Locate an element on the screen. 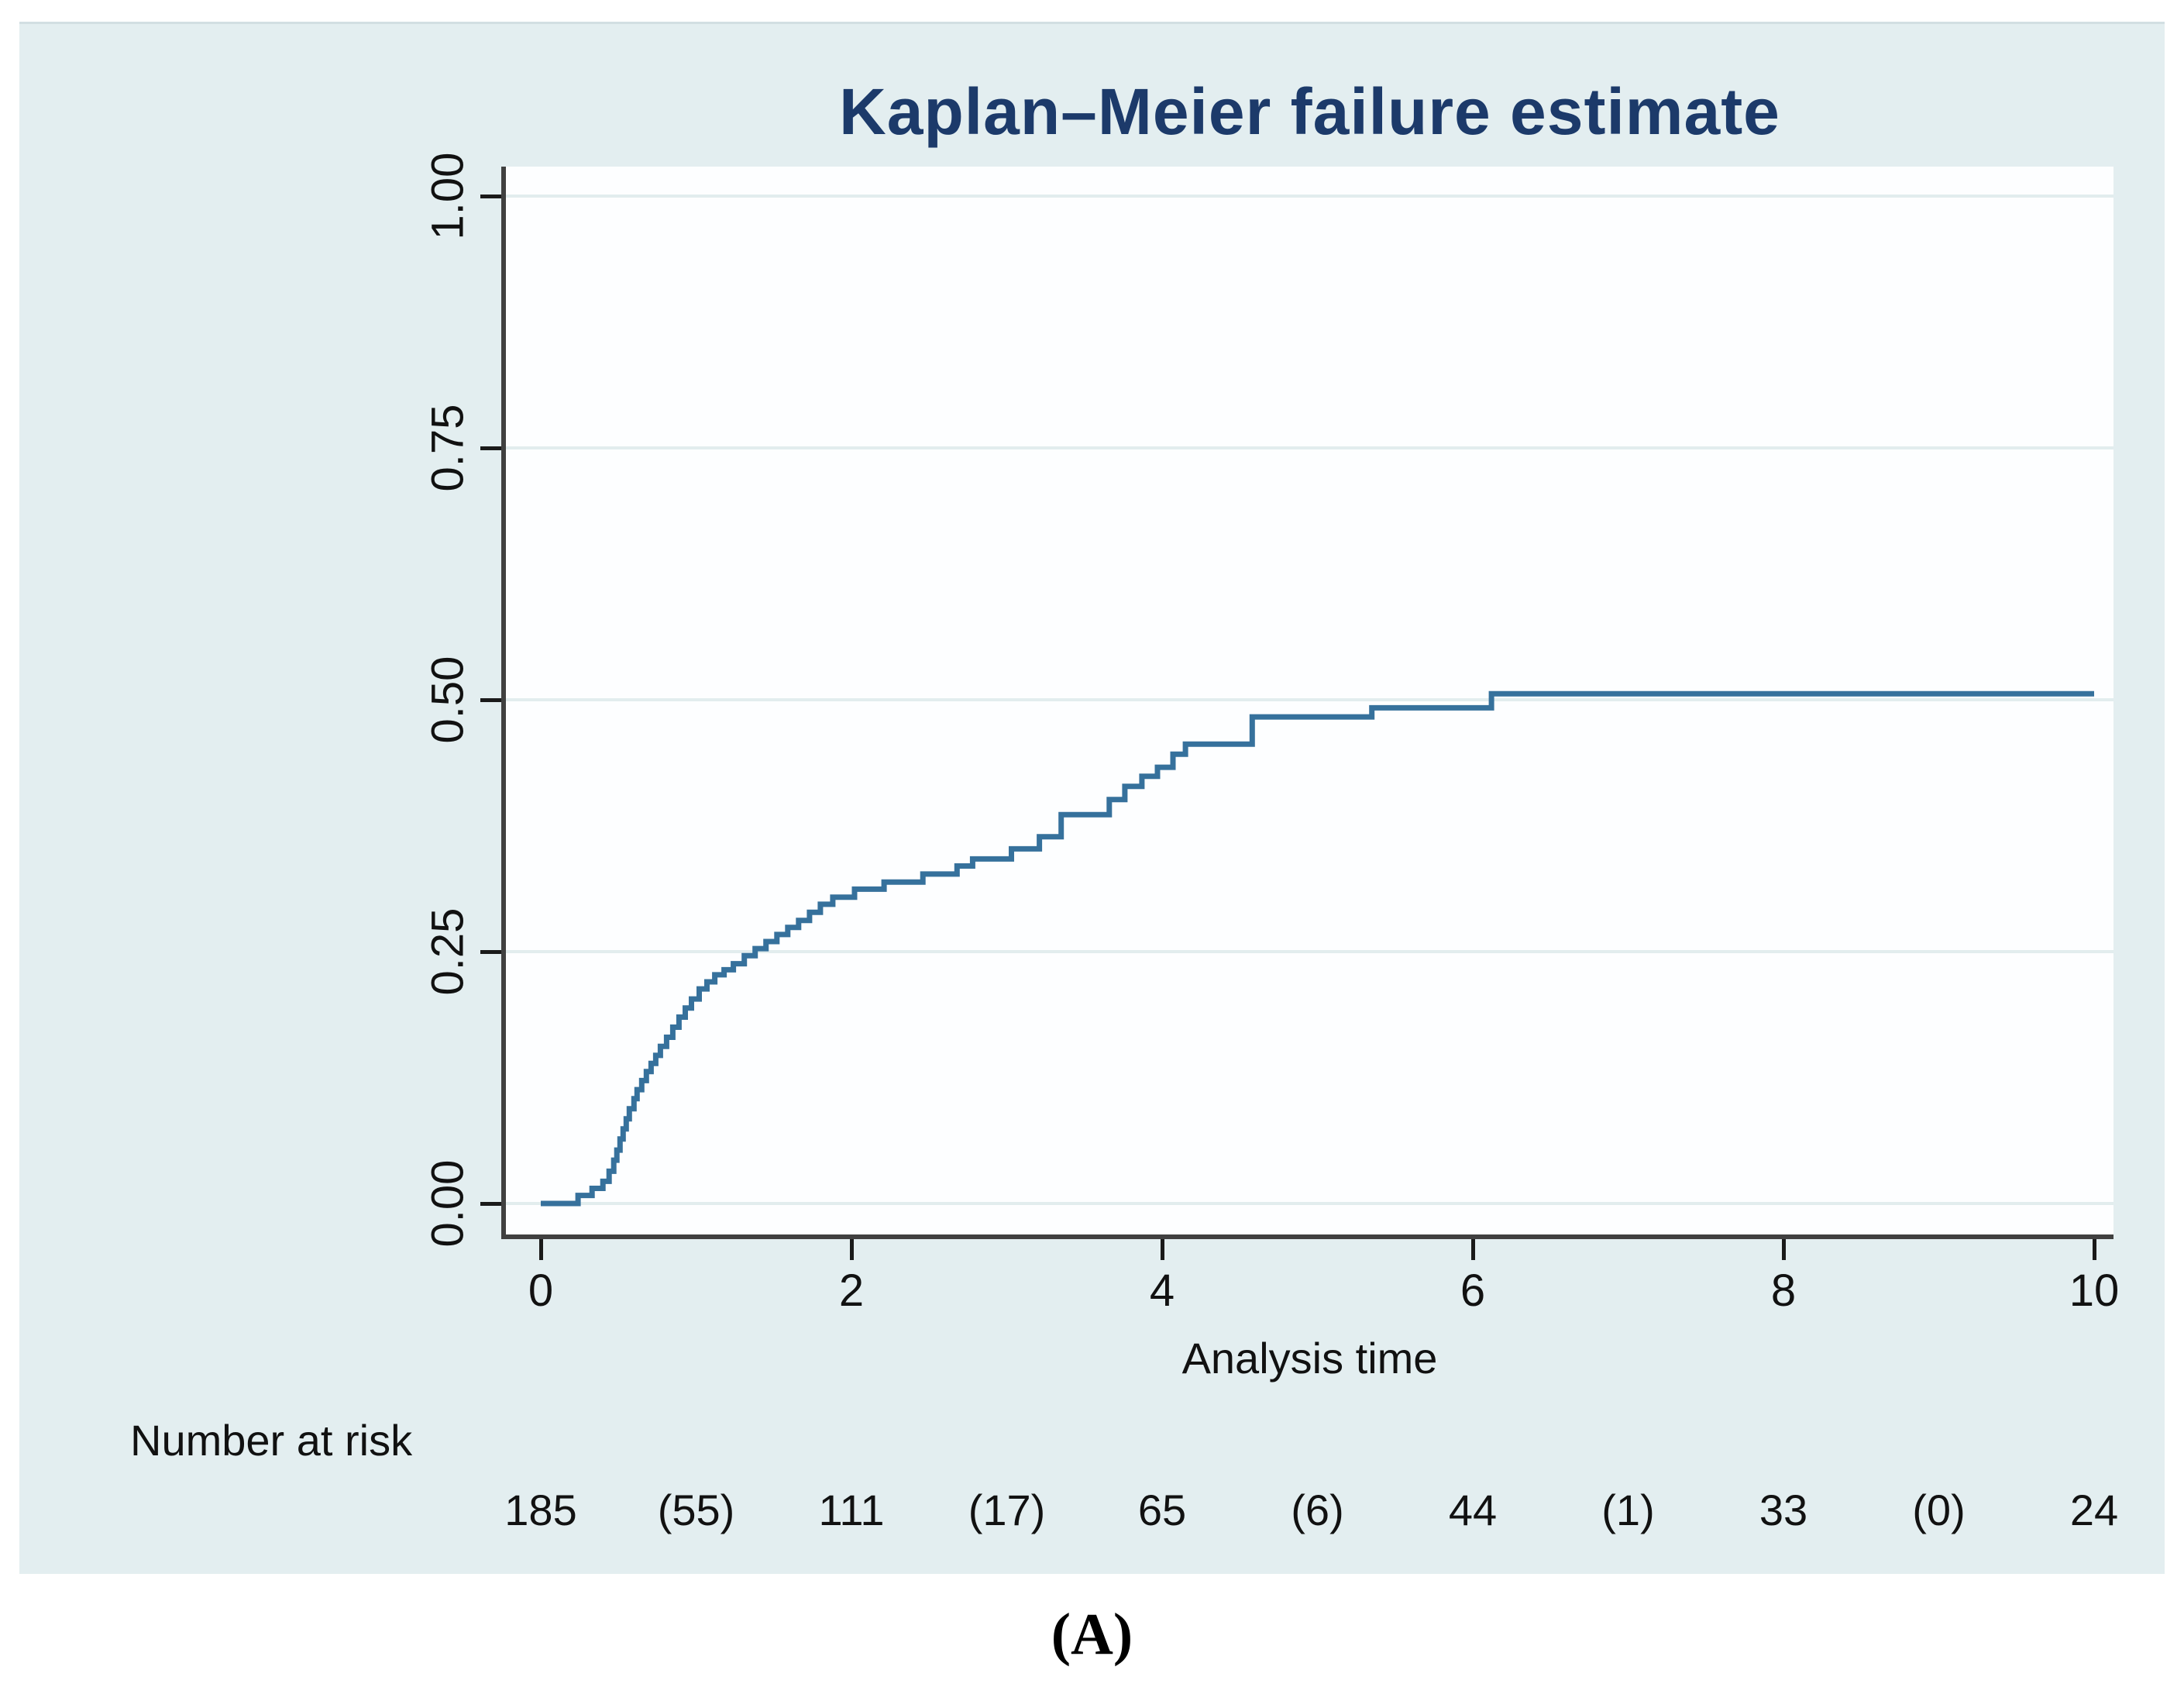  panel-caption: (A) is located at coordinates (1092, 1634).